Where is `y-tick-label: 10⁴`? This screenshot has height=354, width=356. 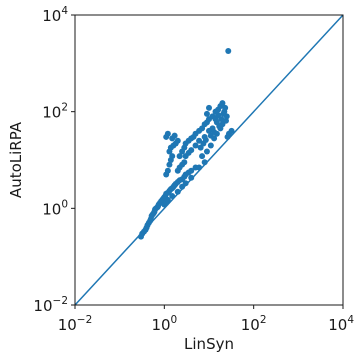 y-tick-label: 10⁴ is located at coordinates (55, 15).